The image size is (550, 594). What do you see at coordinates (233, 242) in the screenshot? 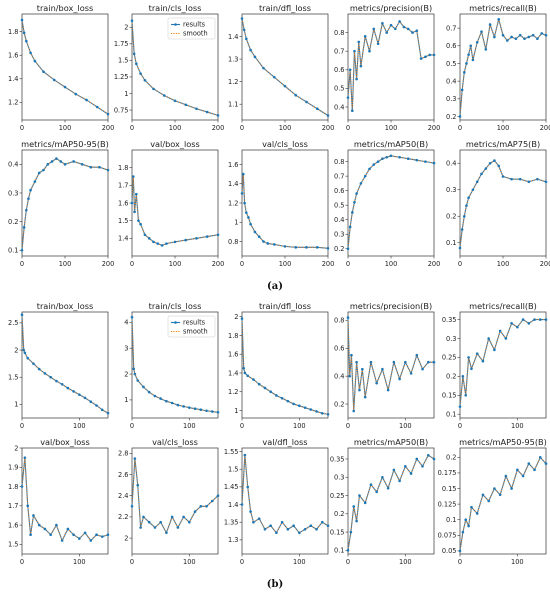
I see `panel-a-val-cls-loss-ytick-label: 0.8` at bounding box center [233, 242].